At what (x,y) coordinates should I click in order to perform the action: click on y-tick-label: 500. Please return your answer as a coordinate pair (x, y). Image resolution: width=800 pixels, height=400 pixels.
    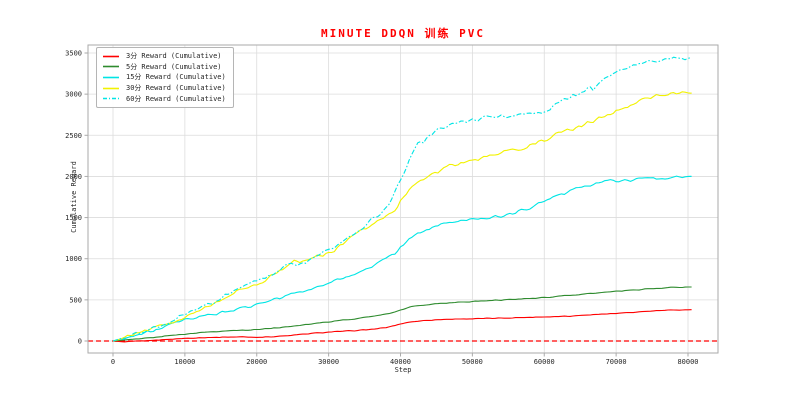
    Looking at the image, I should click on (75, 300).